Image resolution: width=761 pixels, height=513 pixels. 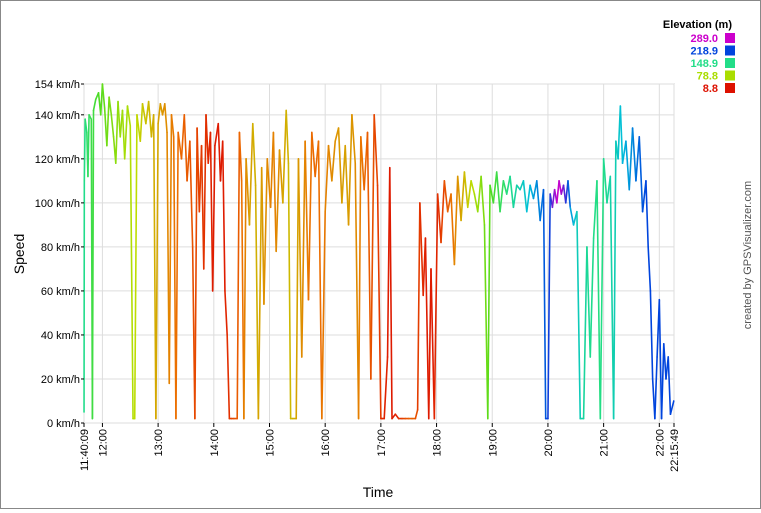 What do you see at coordinates (748, 255) in the screenshot?
I see `credit-text: created by GPSVisualizer.com` at bounding box center [748, 255].